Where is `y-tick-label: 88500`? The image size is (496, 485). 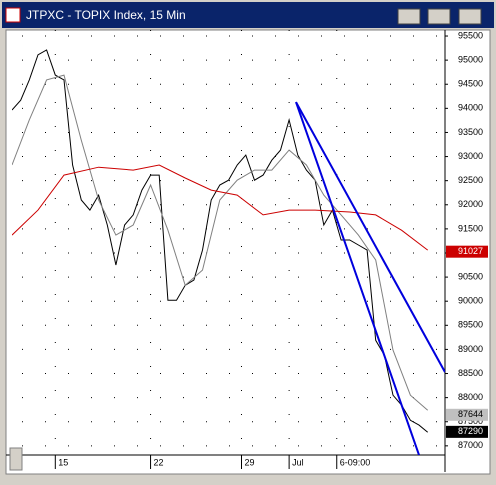
y-tick-label: 88500 is located at coordinates (470, 373).